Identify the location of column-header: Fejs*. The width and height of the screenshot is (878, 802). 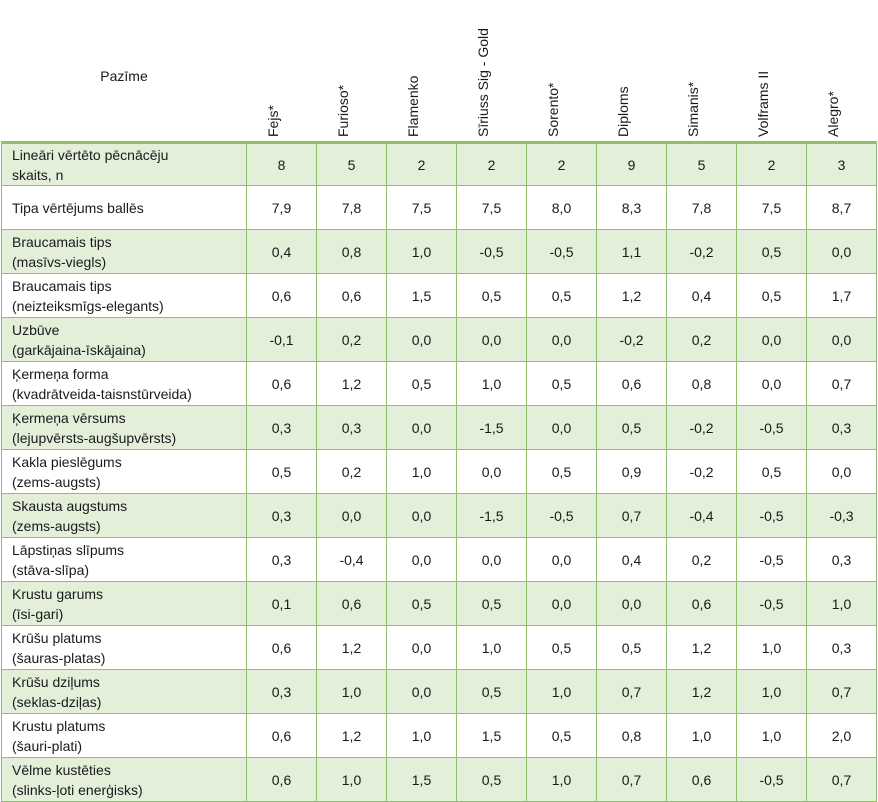
(281, 72).